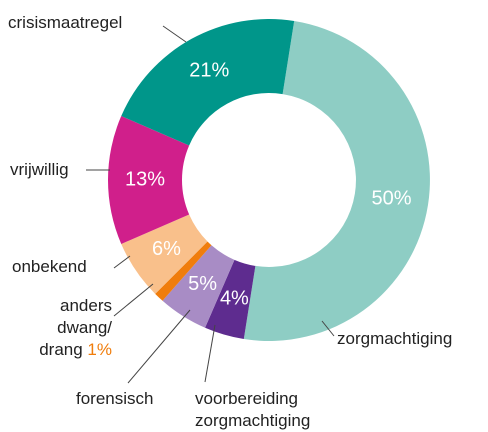 This screenshot has width=488, height=432. What do you see at coordinates (145, 179) in the screenshot?
I see `value-label: 13%` at bounding box center [145, 179].